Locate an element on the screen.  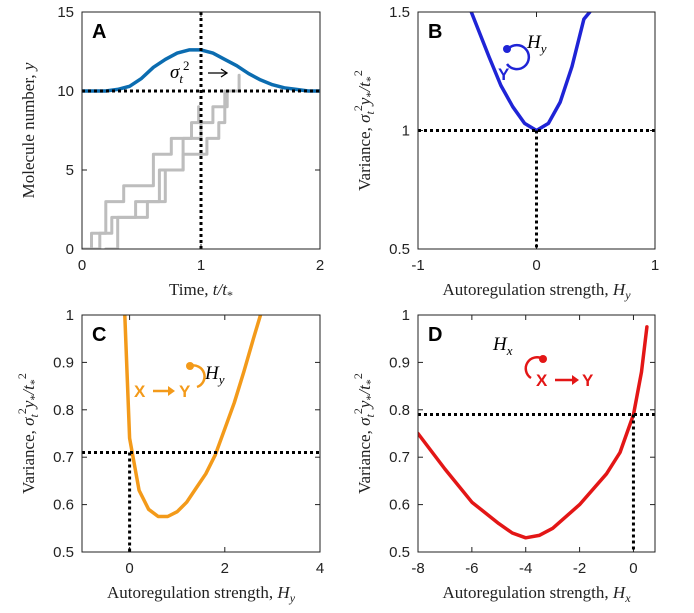
h-label: Hx is located at coordinates (502, 346).